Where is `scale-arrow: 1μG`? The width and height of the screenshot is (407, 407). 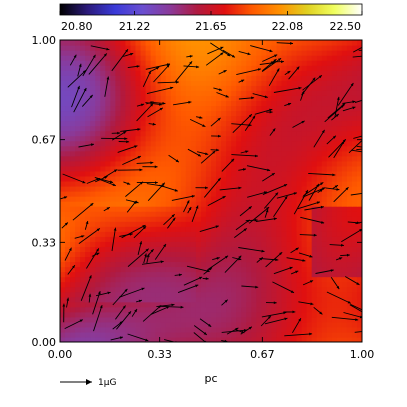 scale-arrow: 1μG is located at coordinates (88, 383).